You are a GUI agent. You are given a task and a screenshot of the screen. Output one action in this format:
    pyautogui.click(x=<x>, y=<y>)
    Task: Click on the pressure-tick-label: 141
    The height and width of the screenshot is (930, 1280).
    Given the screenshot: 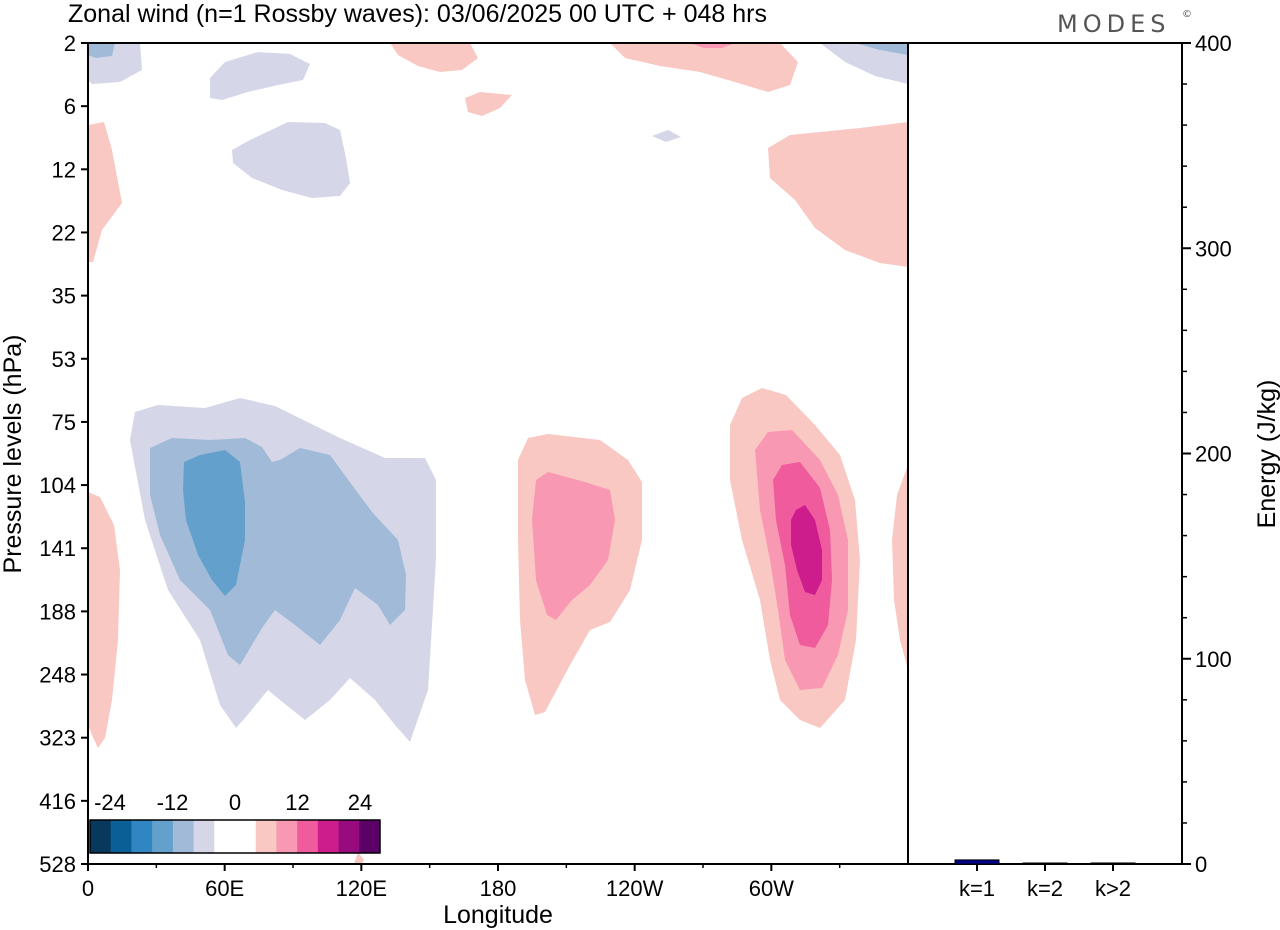 What is the action you would take?
    pyautogui.click(x=57, y=548)
    